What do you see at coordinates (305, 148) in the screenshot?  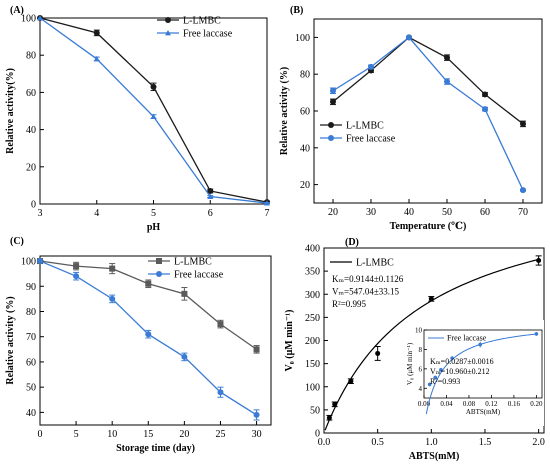 I see `y-tick-label: 40` at bounding box center [305, 148].